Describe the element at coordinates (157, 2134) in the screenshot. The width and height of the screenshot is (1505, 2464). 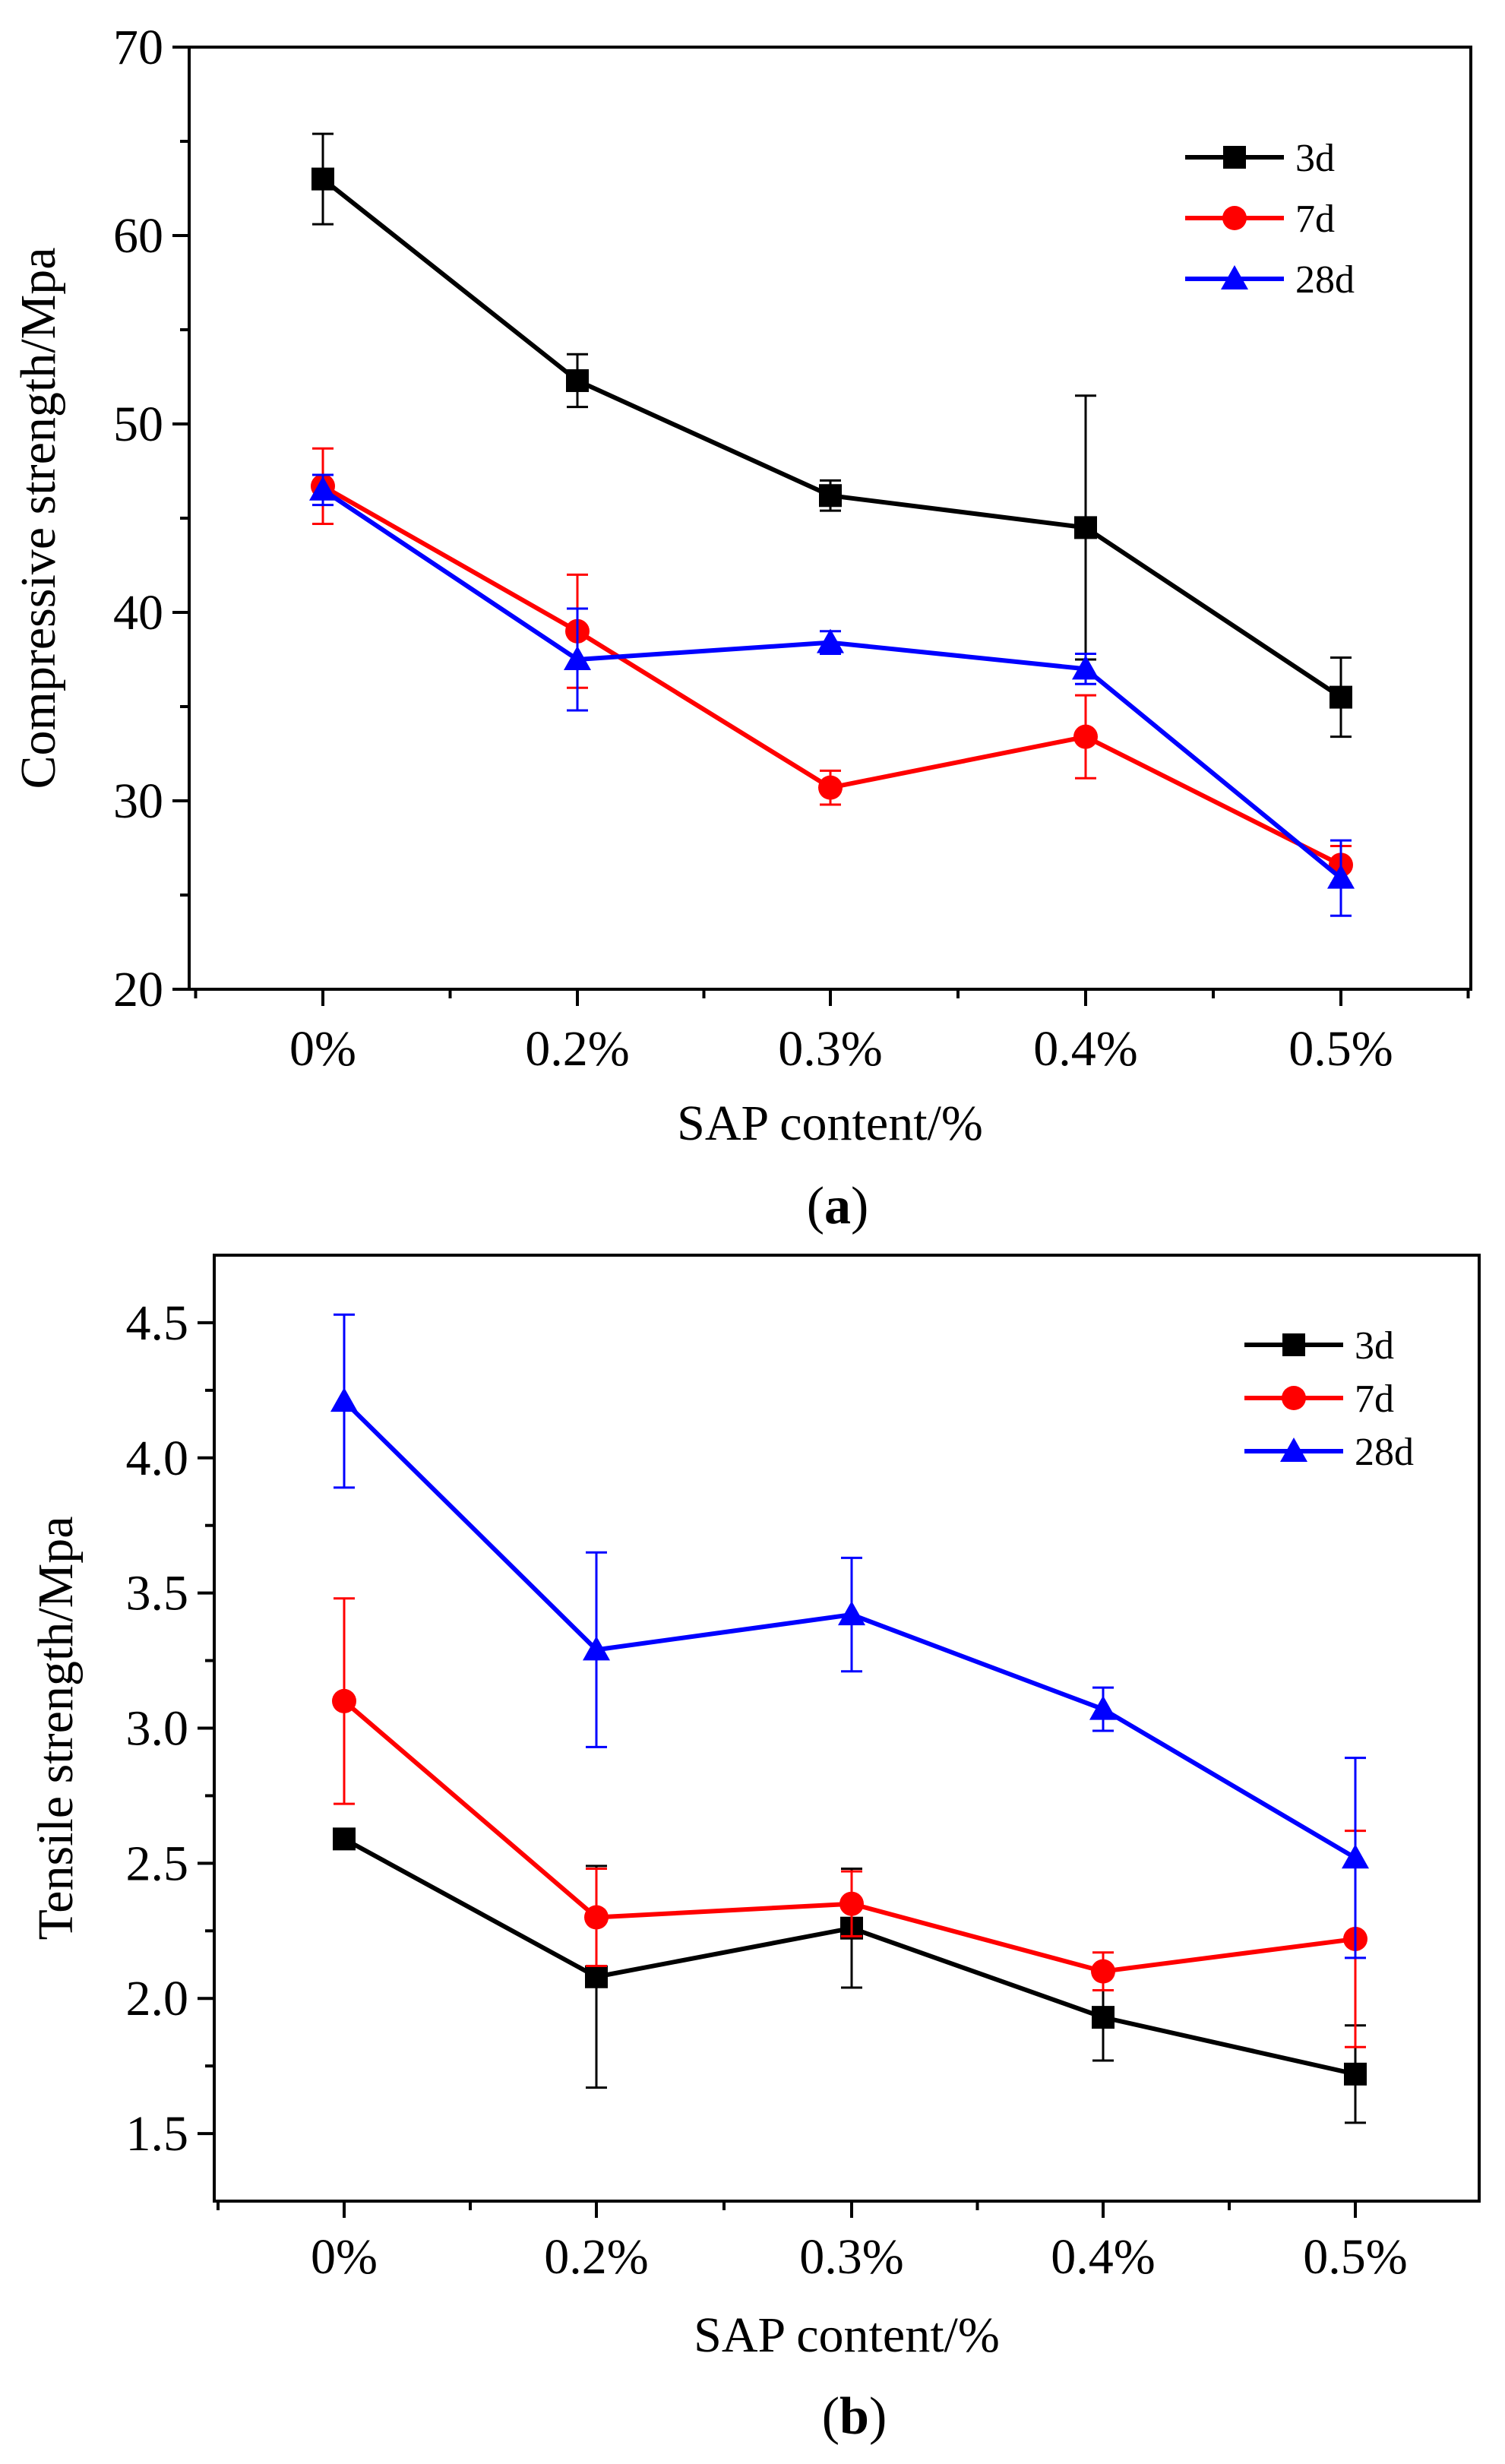
I see `y-tick-label: 1.5` at that location.